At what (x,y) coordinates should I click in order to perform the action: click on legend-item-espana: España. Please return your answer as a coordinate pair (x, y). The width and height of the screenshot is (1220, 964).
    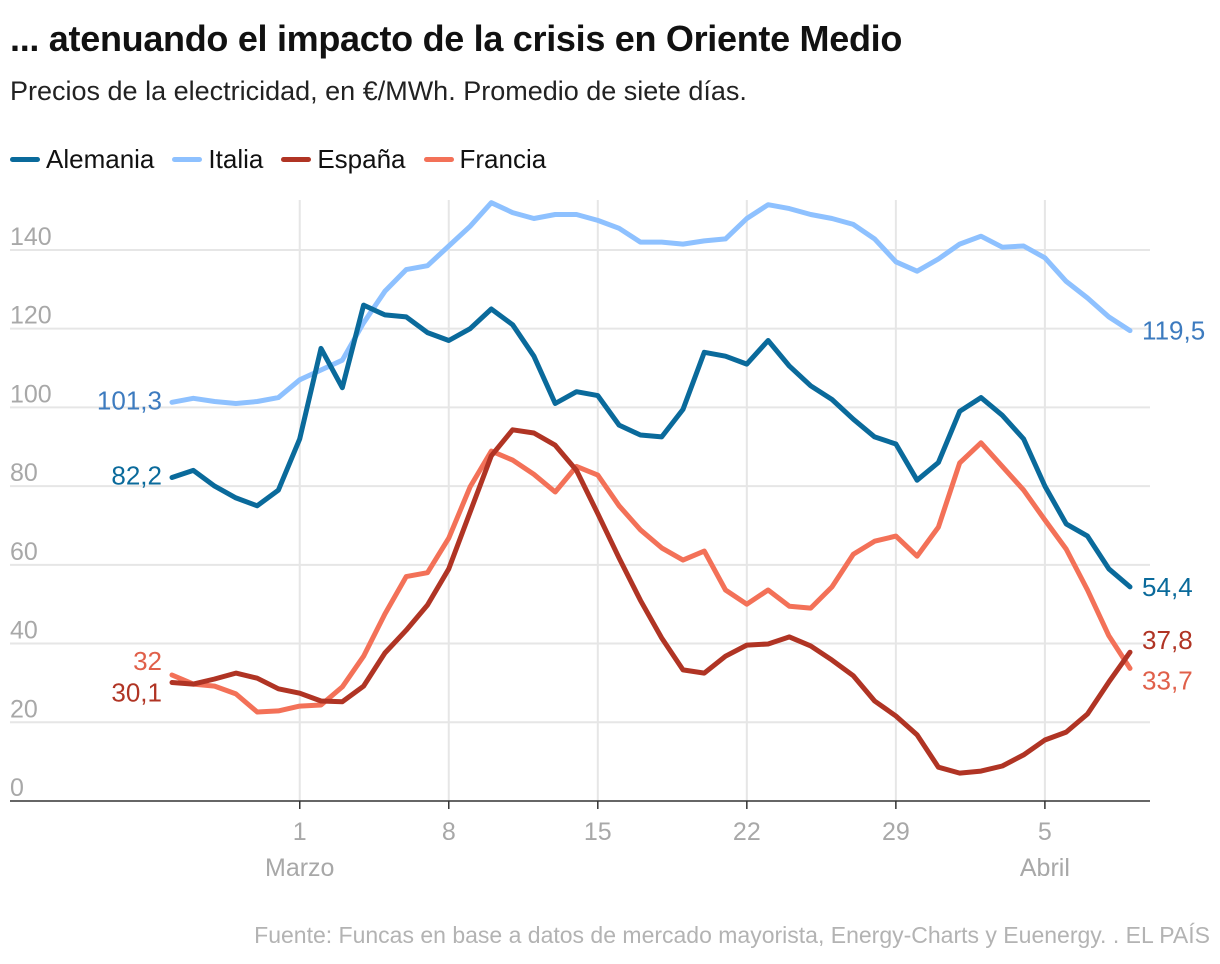
    Looking at the image, I should click on (343, 159).